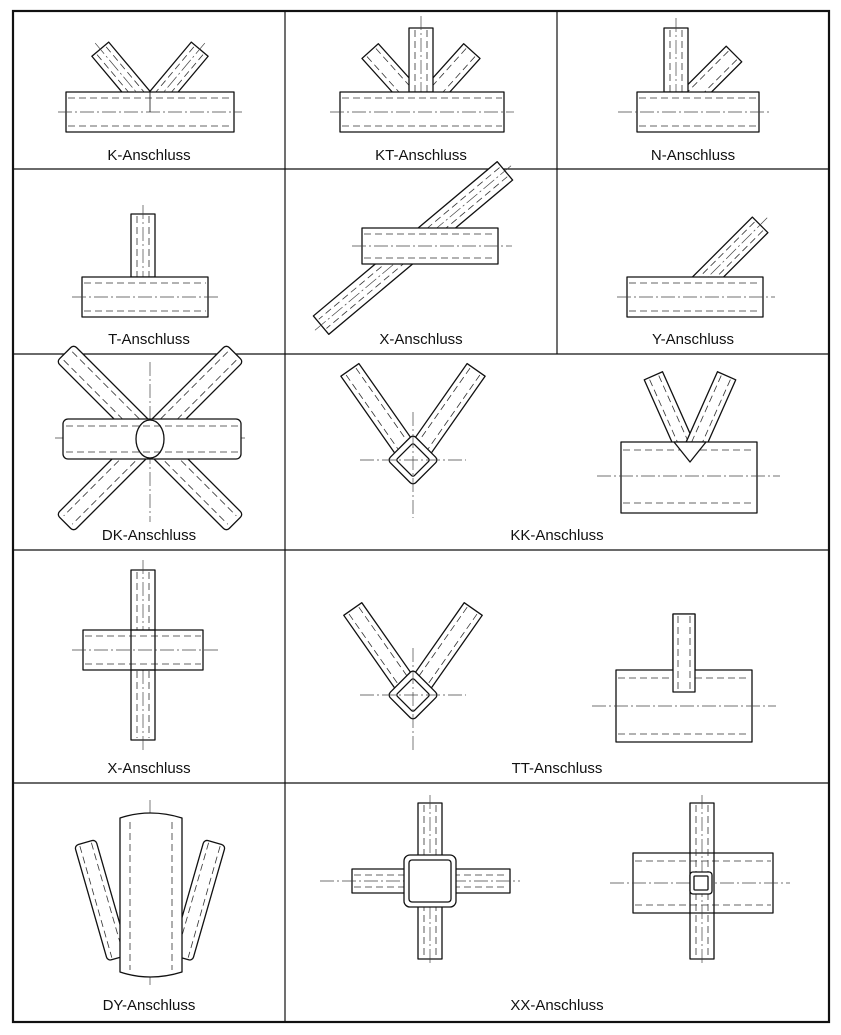 The width and height of the screenshot is (841, 1035). What do you see at coordinates (688, 442) in the screenshot?
I see `kk-joint-elevation-drawing` at bounding box center [688, 442].